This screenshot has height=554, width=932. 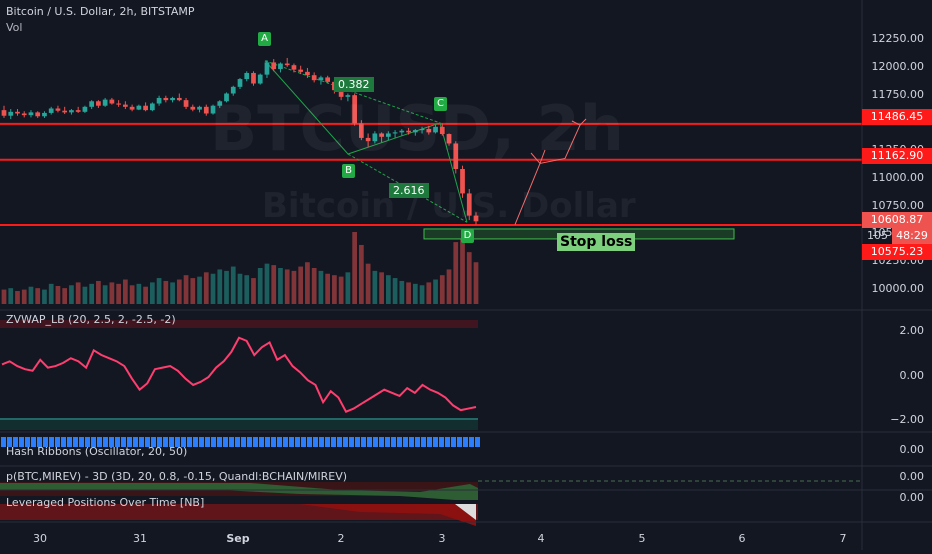 I want to click on mirev-tick: 0.00, so click(x=912, y=476).